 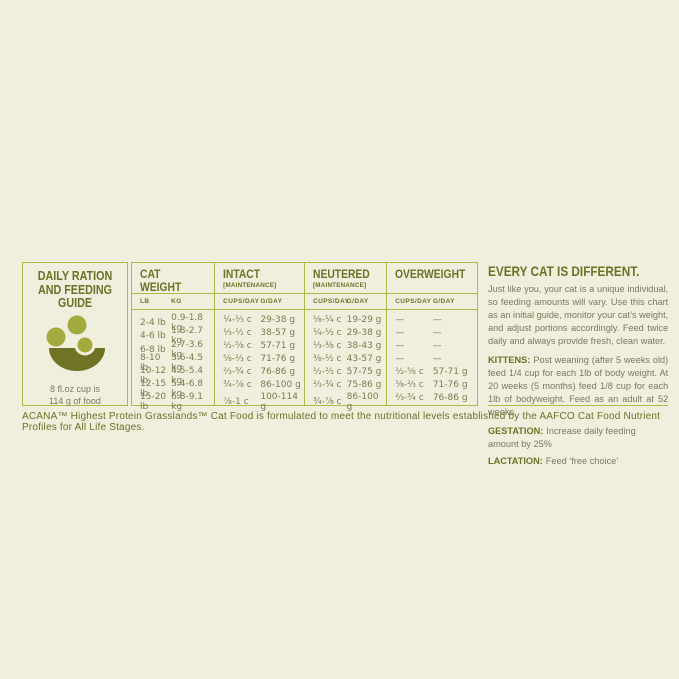 What do you see at coordinates (341, 274) in the screenshot?
I see `column-title: NEUTERED` at bounding box center [341, 274].